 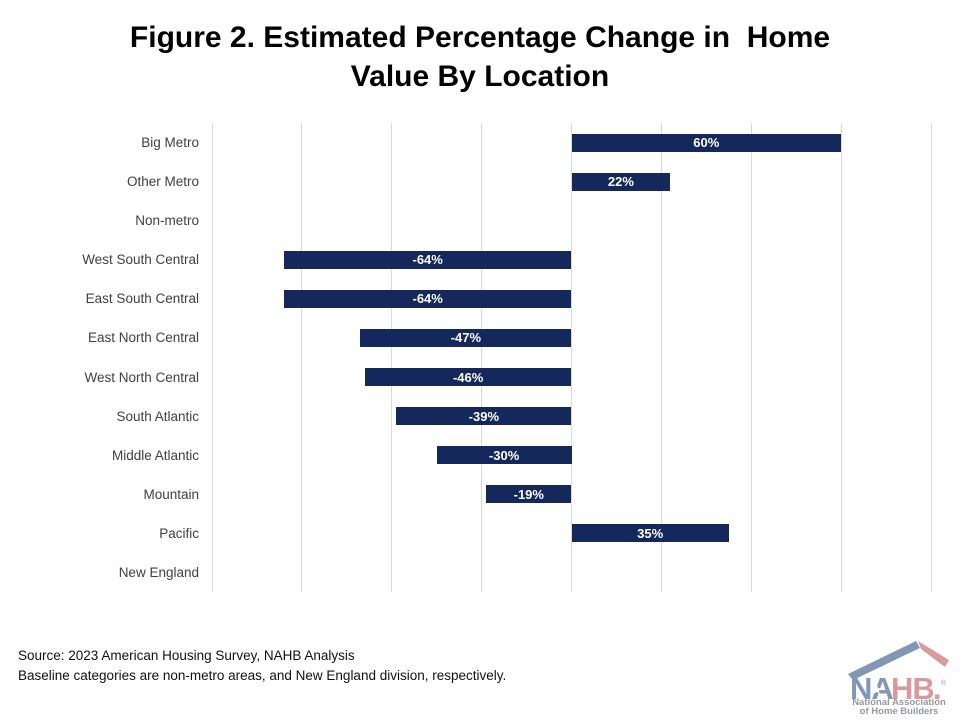 I want to click on category-label: West South Central, so click(x=140, y=260).